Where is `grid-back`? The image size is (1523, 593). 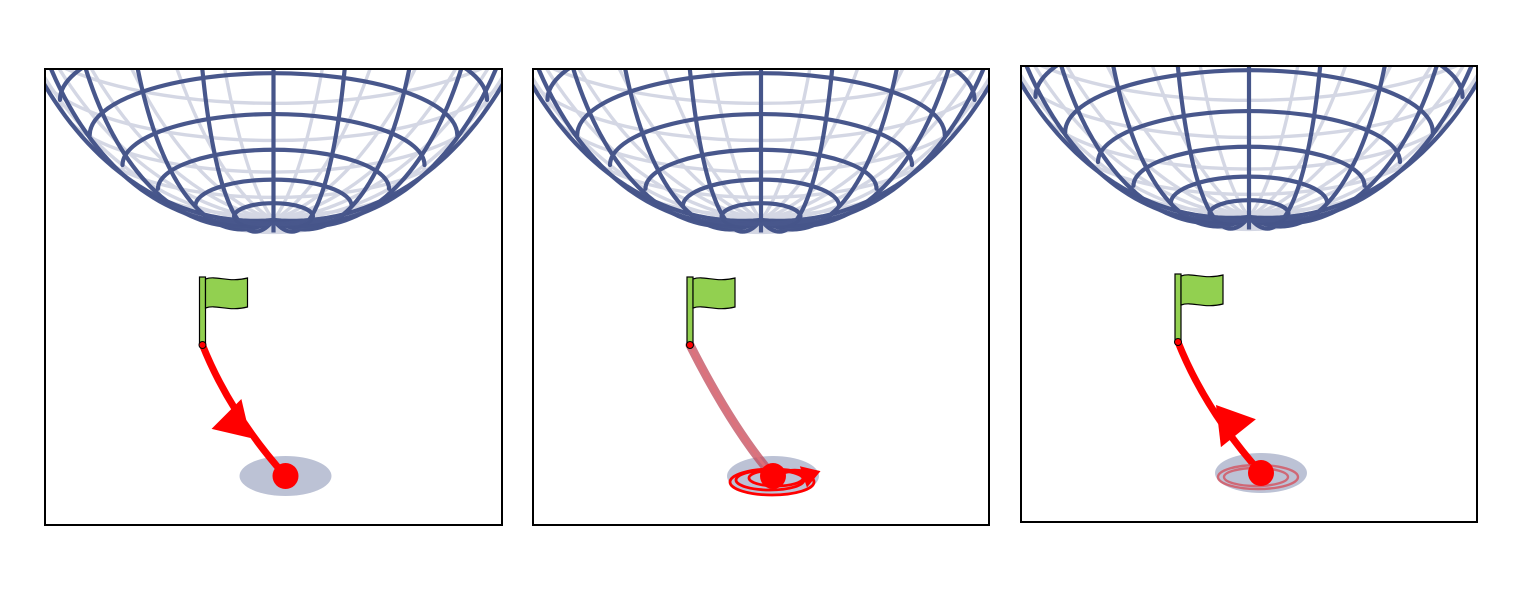
grid-back is located at coordinates (1240, 116).